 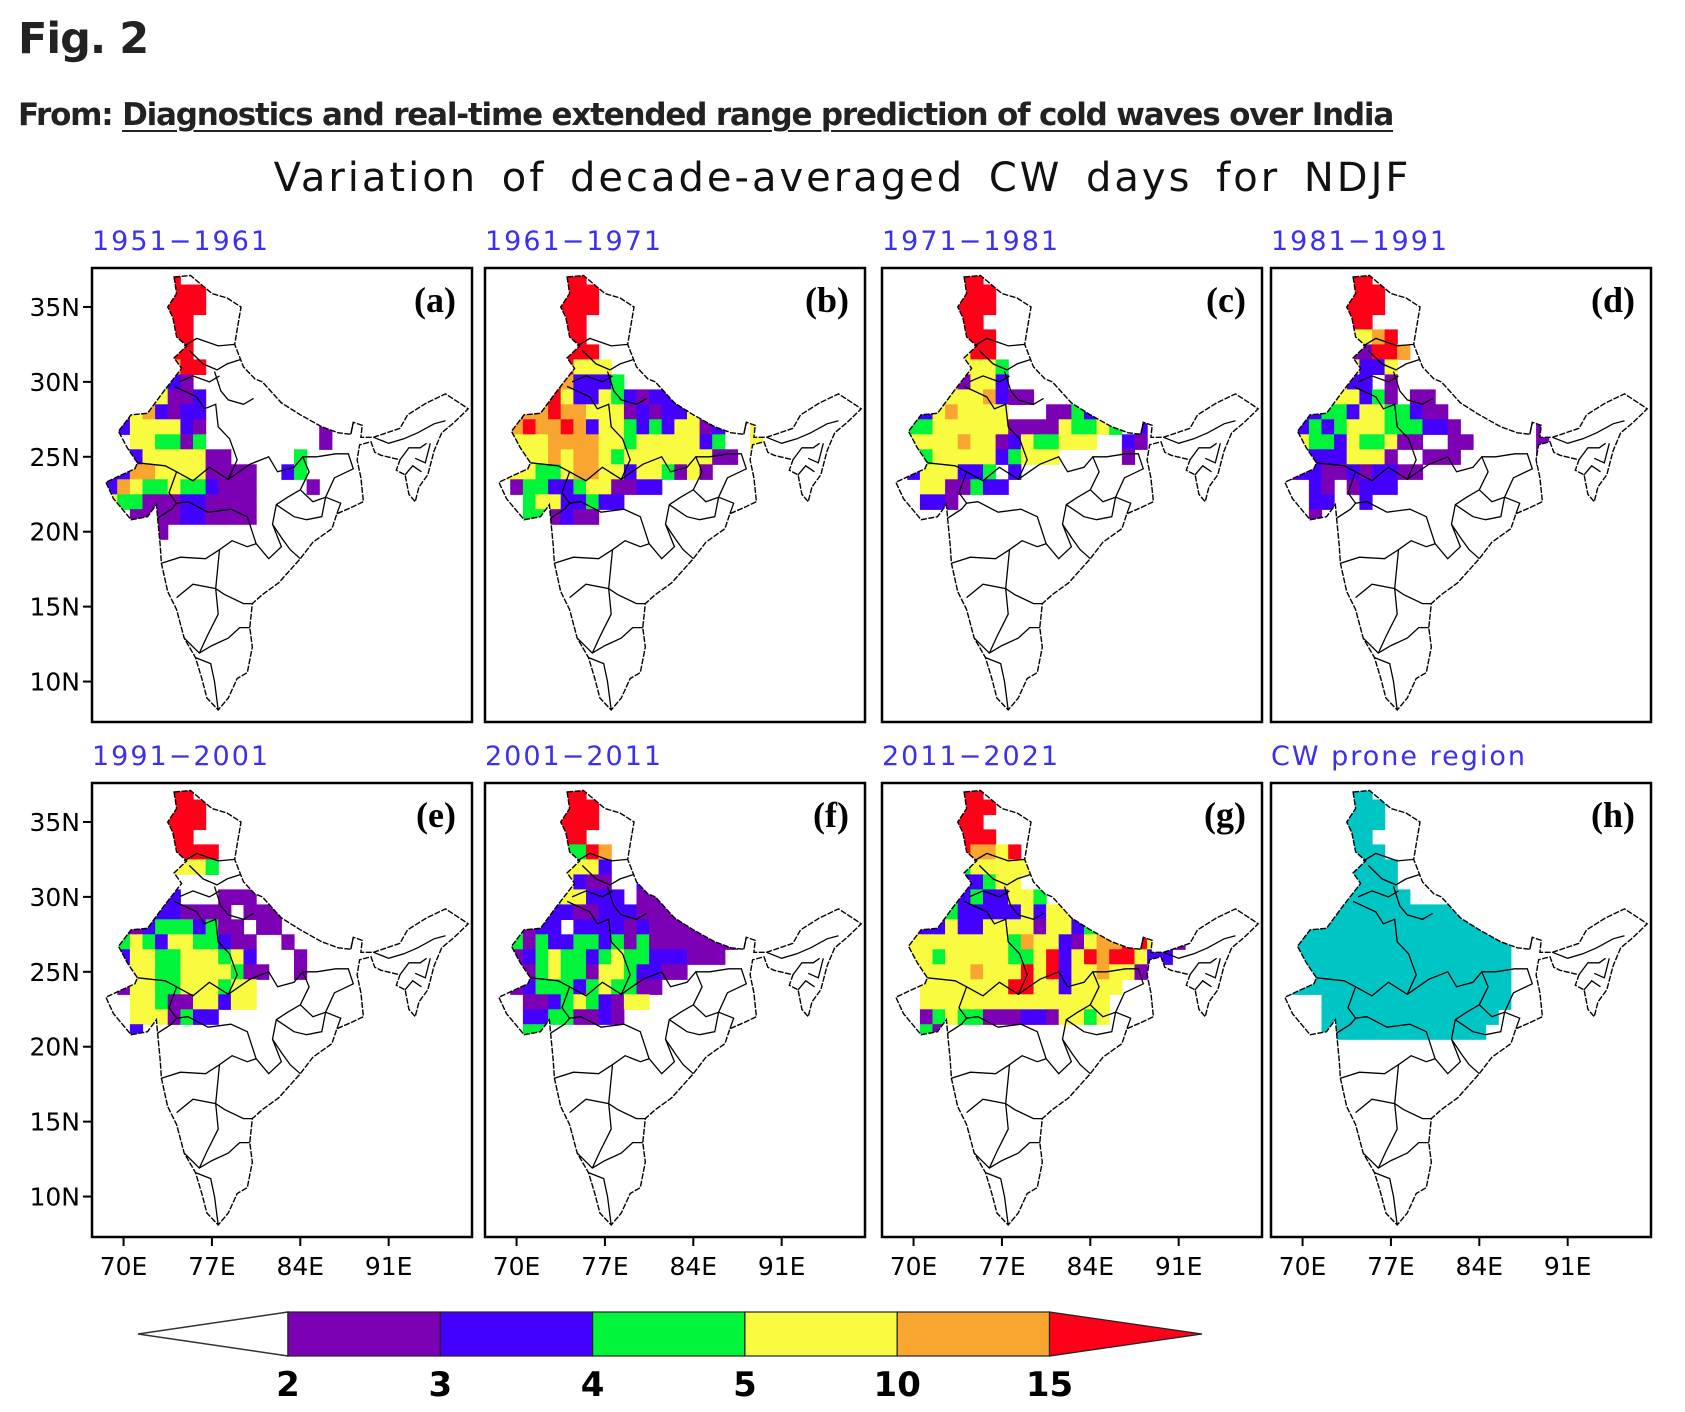 What do you see at coordinates (54, 307) in the screenshot?
I see `y-tick-label: 35N` at bounding box center [54, 307].